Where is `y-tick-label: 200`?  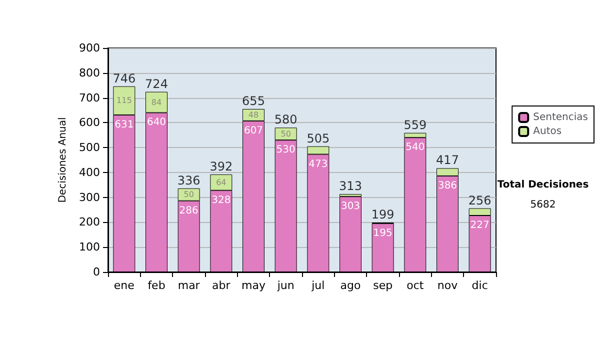
y-tick-label: 200 is located at coordinates (89, 222).